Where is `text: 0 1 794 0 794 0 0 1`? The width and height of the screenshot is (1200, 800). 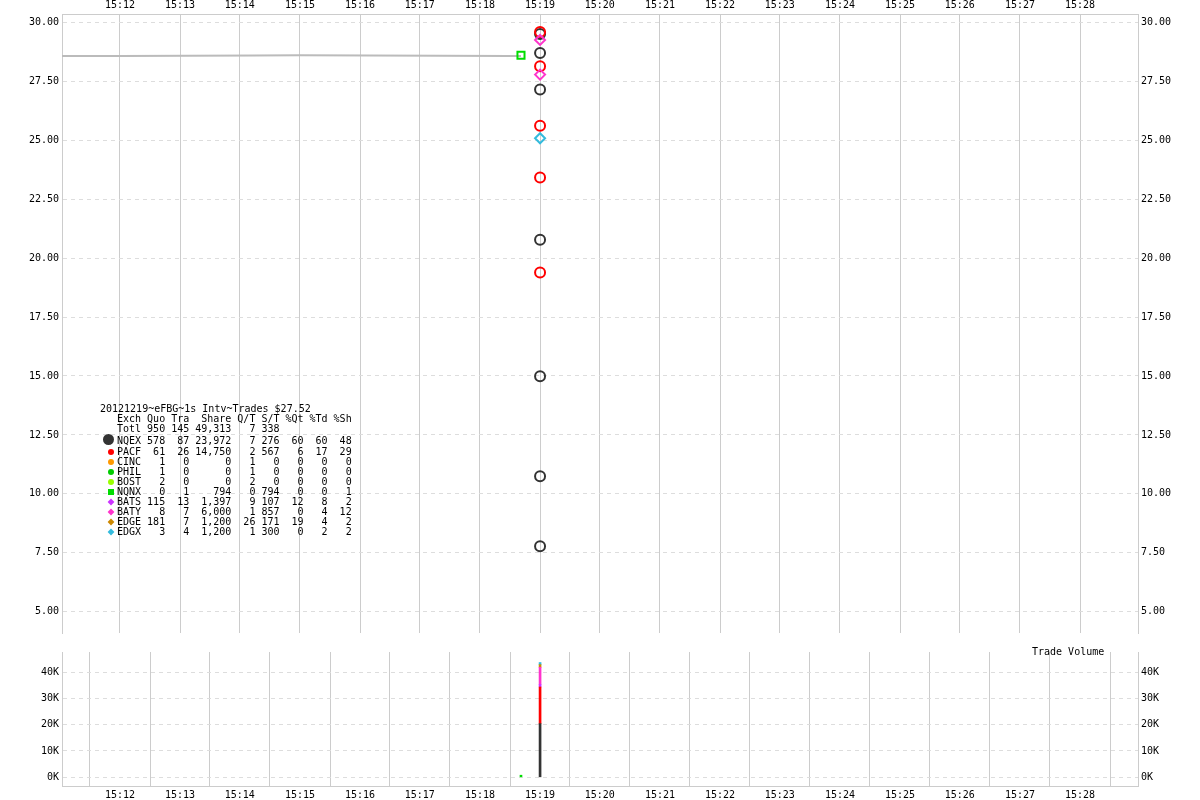 text: 0 1 794 0 794 0 0 1 is located at coordinates (255, 491).